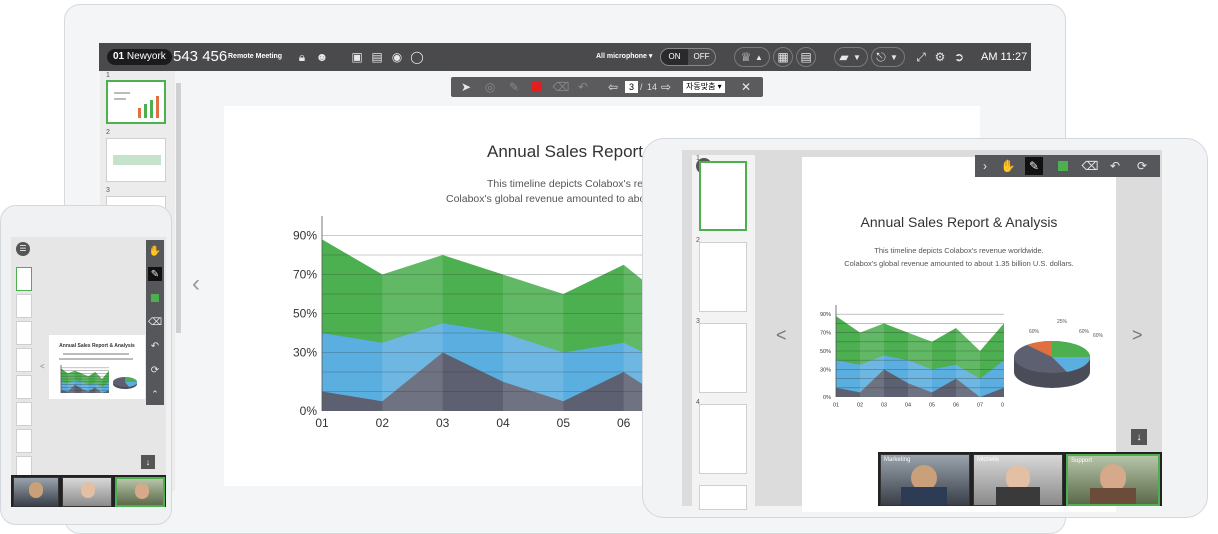  Describe the element at coordinates (897, 460) in the screenshot. I see `participant-name: Marketing` at that location.